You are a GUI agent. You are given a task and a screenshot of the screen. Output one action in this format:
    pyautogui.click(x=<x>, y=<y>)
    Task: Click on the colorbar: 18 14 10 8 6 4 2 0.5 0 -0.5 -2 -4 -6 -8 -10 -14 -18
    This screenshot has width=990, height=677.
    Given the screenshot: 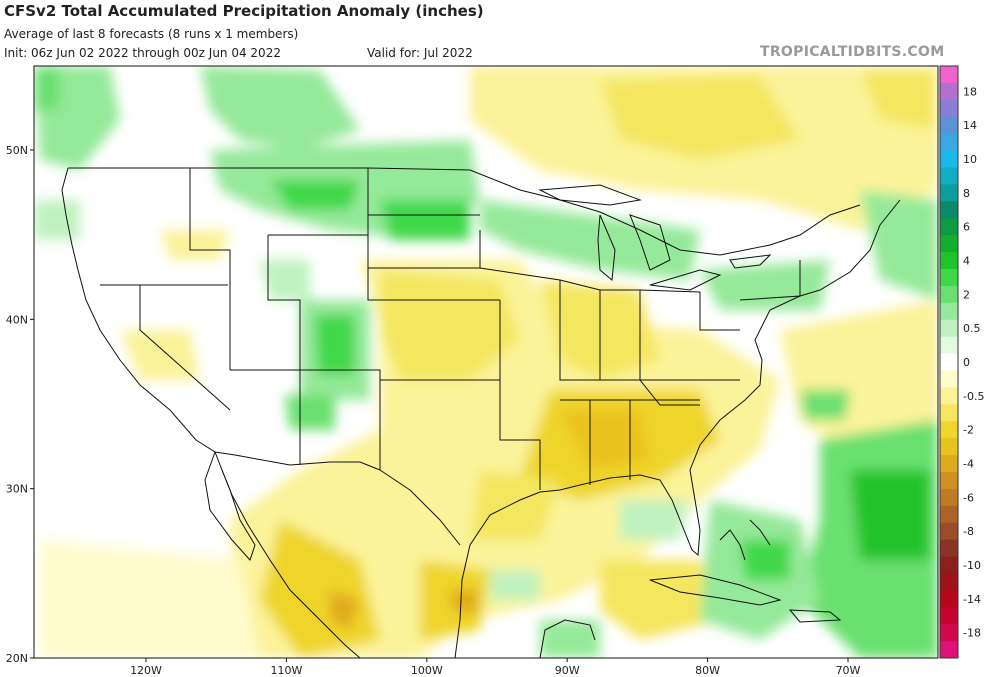 What is the action you would take?
    pyautogui.click(x=961, y=362)
    